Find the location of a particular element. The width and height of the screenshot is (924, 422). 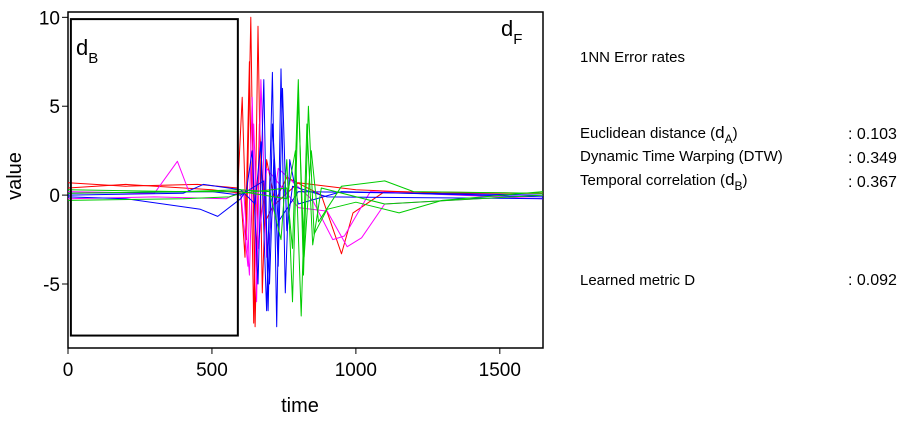

x-tick-label: 500 is located at coordinates (212, 370).